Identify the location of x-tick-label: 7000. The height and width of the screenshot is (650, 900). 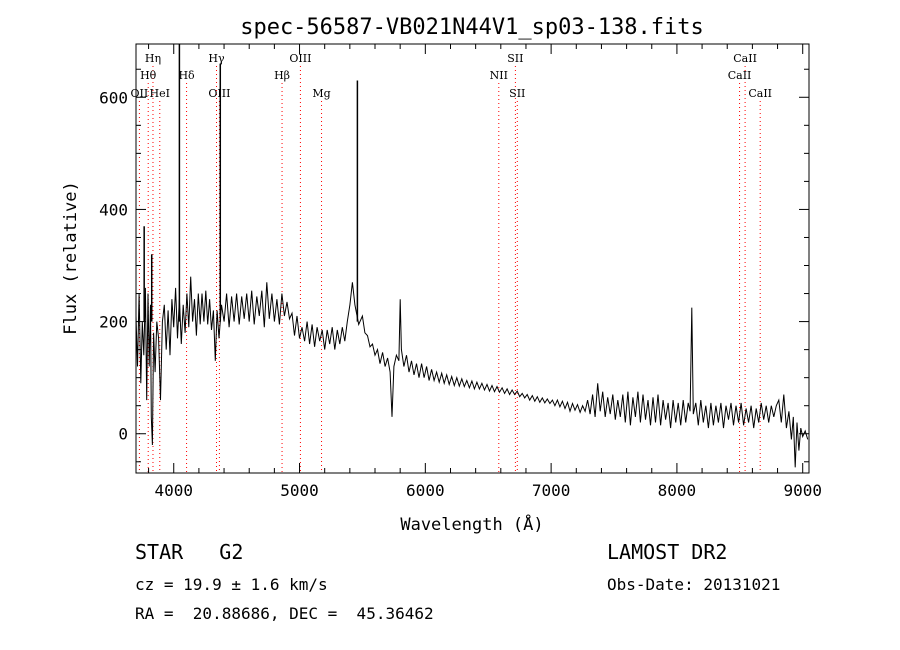
(551, 490).